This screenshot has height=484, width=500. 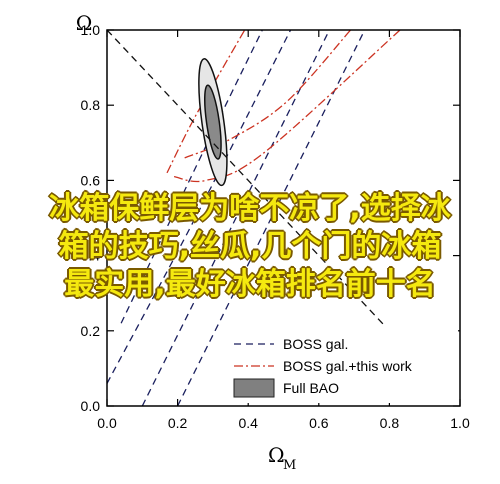 What do you see at coordinates (315, 344) in the screenshot?
I see `legend-label-0: BOSS gal.` at bounding box center [315, 344].